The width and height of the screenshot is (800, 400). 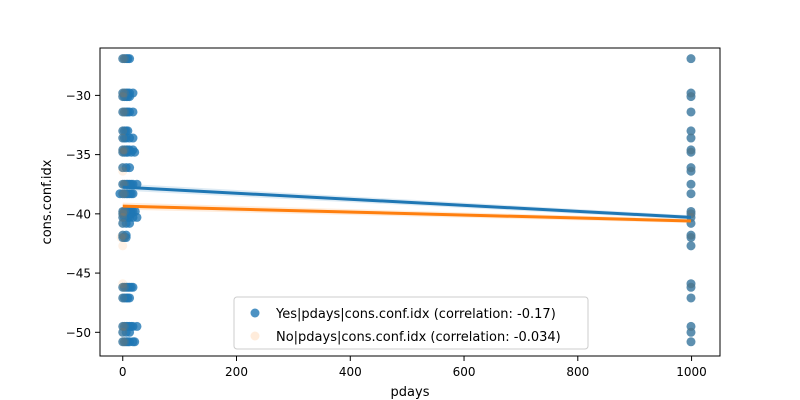 I want to click on y-tick-label: −30, so click(x=78, y=96).